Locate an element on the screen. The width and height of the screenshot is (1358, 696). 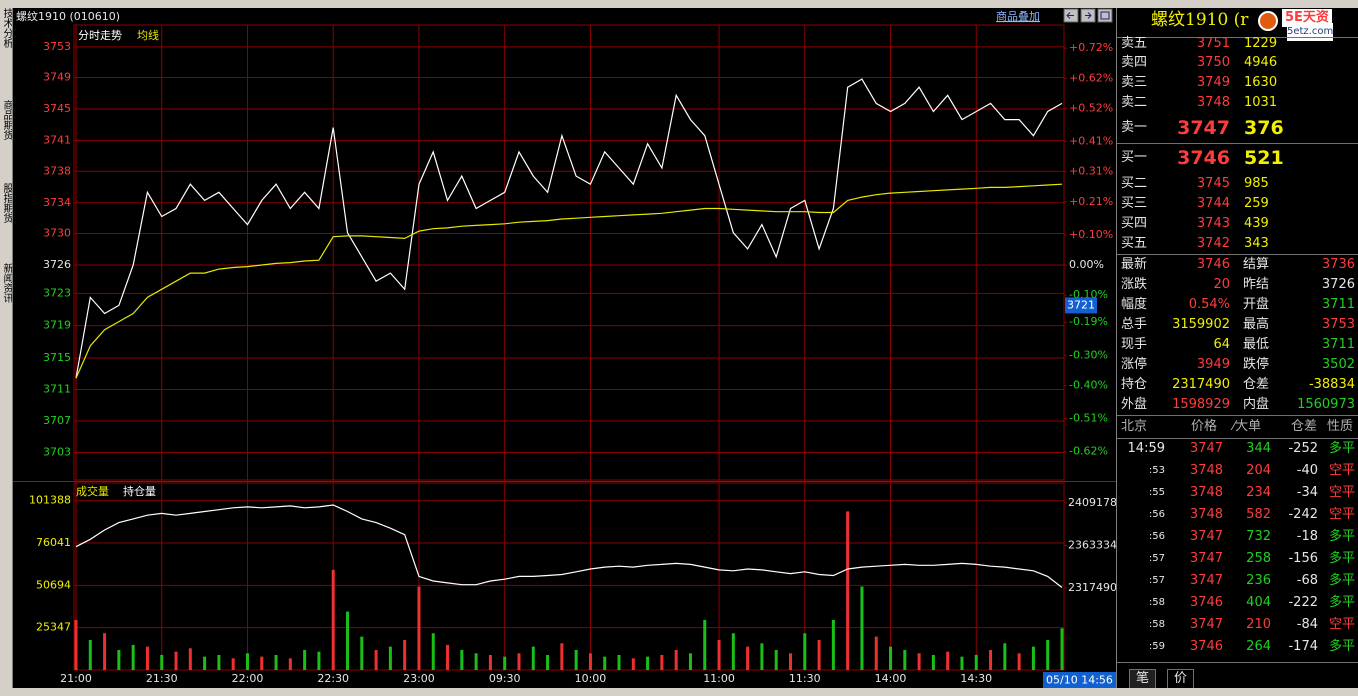
side-tab: 新闻资讯 is located at coordinates (6, 283).